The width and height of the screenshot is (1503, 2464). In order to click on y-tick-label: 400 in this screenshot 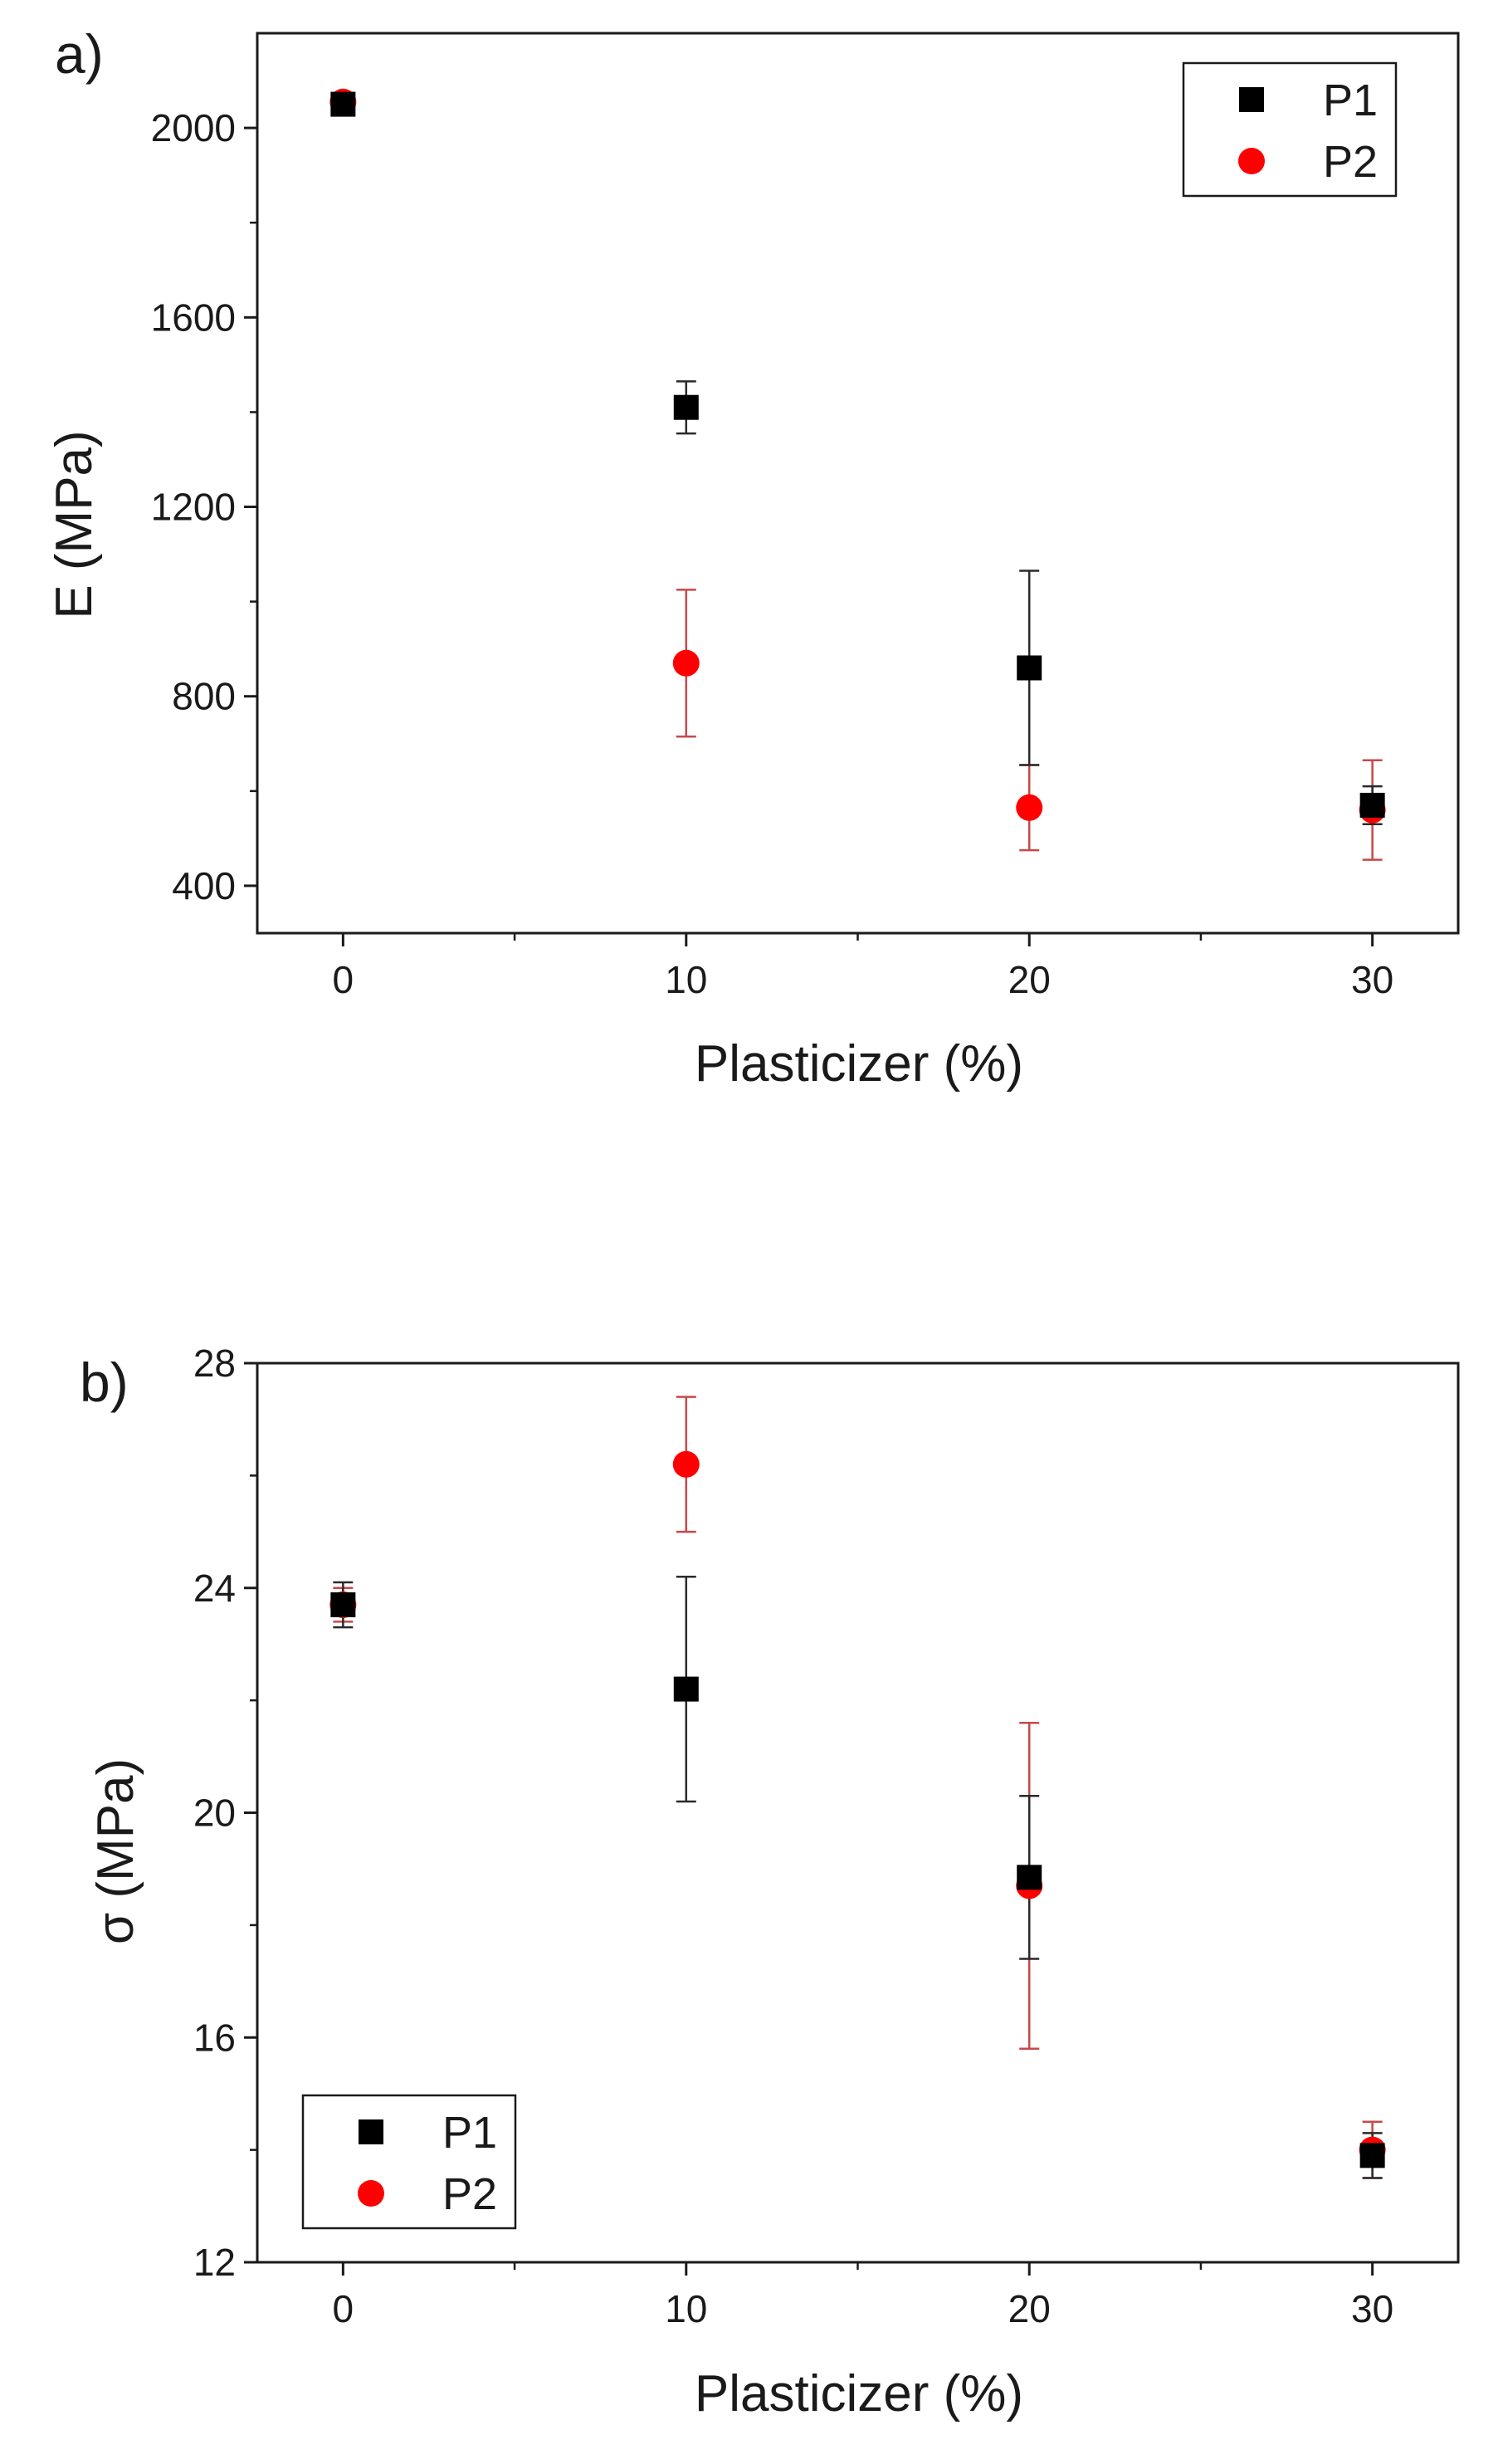, I will do `click(204, 885)`.